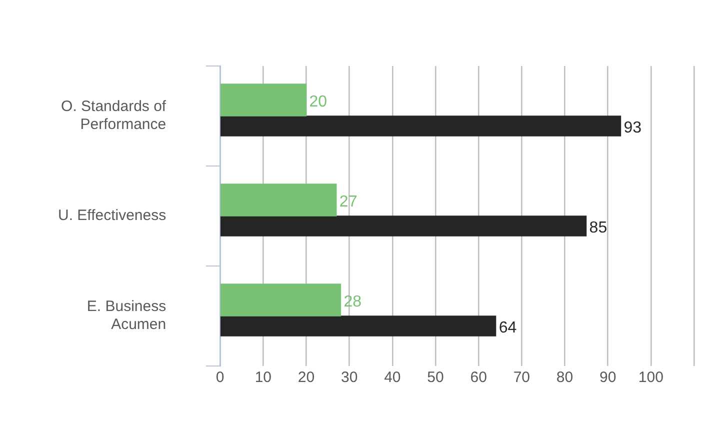 This screenshot has height=432, width=705. I want to click on x-tick-label: 80, so click(565, 377).